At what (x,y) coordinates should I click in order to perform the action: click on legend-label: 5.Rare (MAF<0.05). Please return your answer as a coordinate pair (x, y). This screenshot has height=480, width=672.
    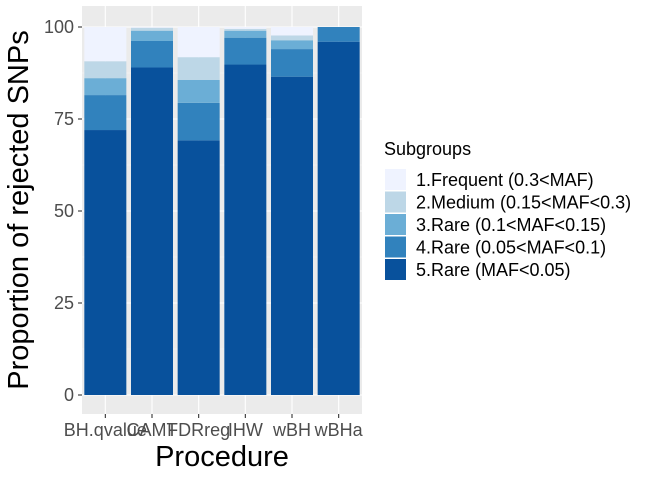
    Looking at the image, I should click on (493, 270).